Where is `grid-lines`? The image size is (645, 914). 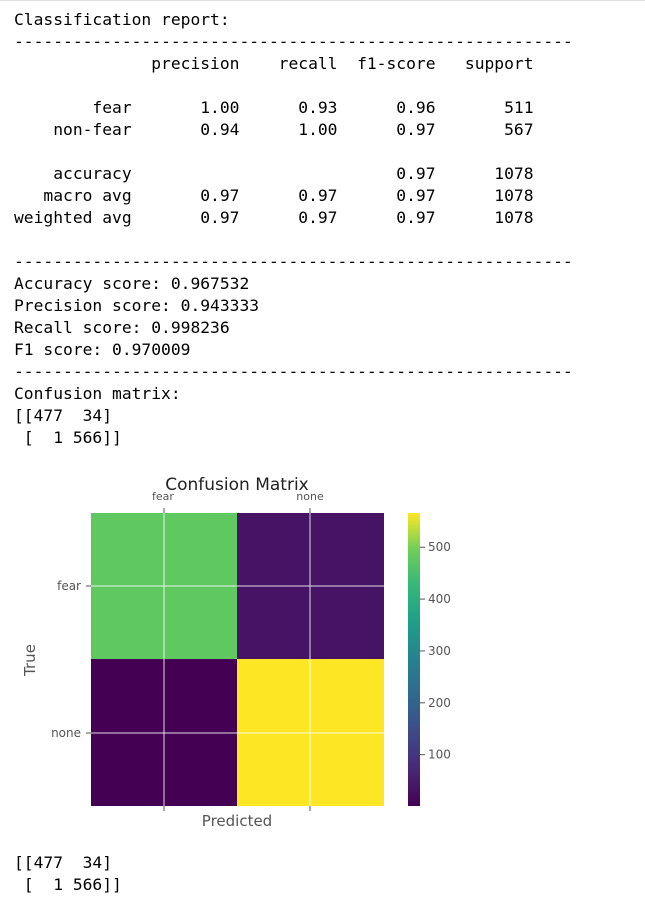
grid-lines is located at coordinates (237, 659).